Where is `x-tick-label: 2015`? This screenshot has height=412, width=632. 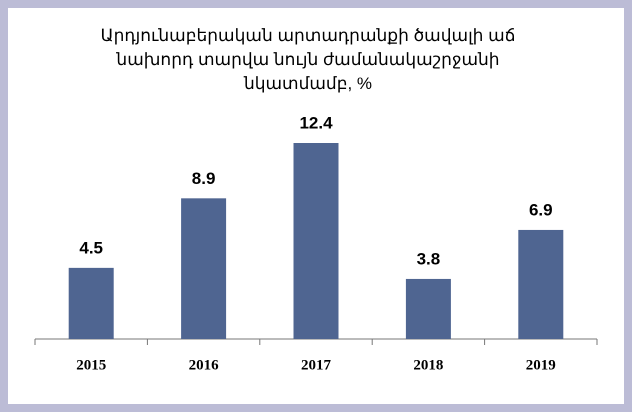
x-tick-label: 2015 is located at coordinates (91, 365).